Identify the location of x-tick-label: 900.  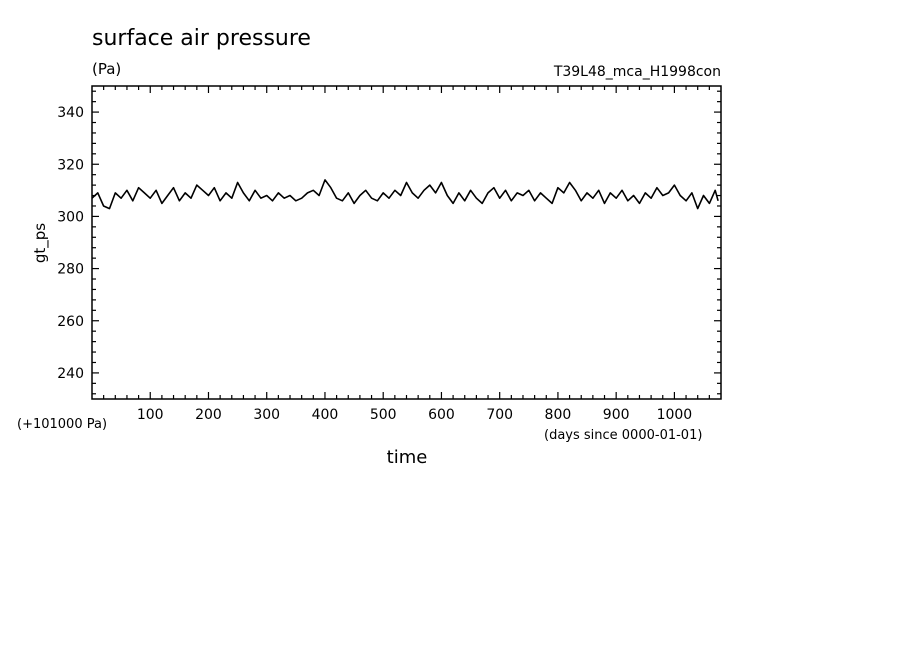
(616, 415).